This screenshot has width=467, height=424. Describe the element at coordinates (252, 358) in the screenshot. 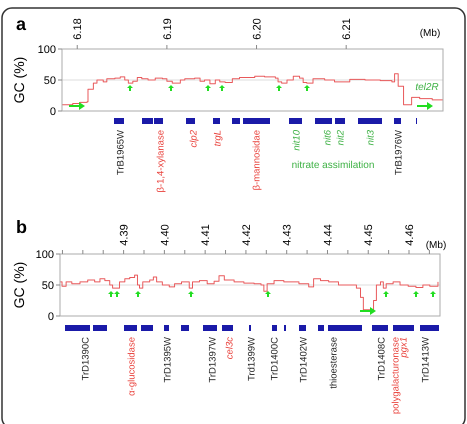

I see `text: Trd1399W` at that location.